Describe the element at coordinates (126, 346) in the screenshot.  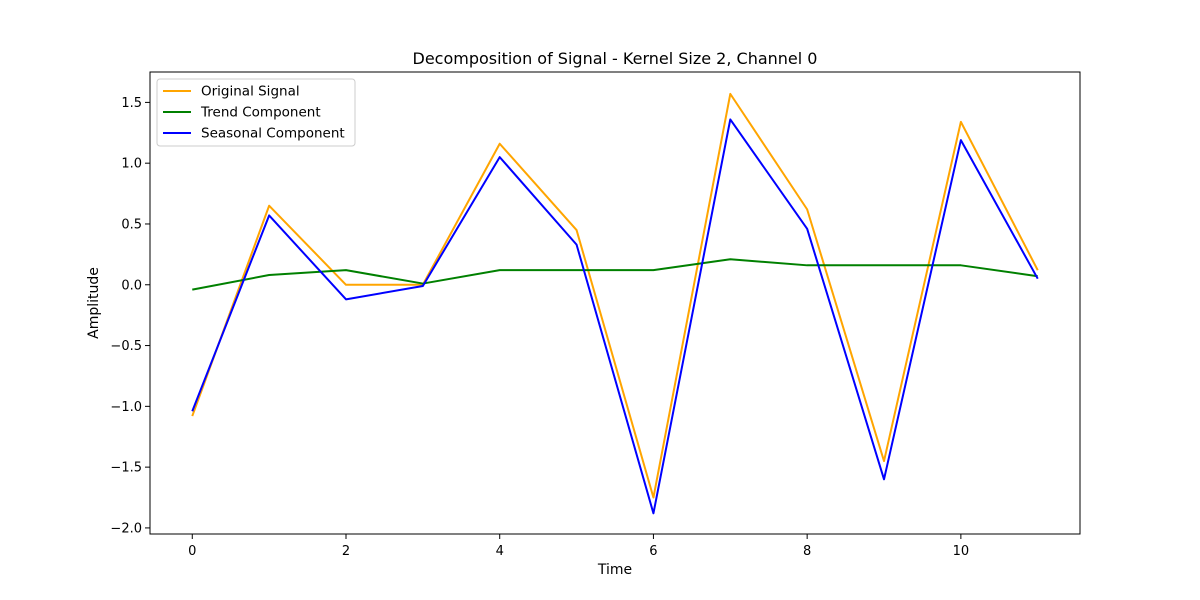
I see `y-tick-label: −0.5` at that location.